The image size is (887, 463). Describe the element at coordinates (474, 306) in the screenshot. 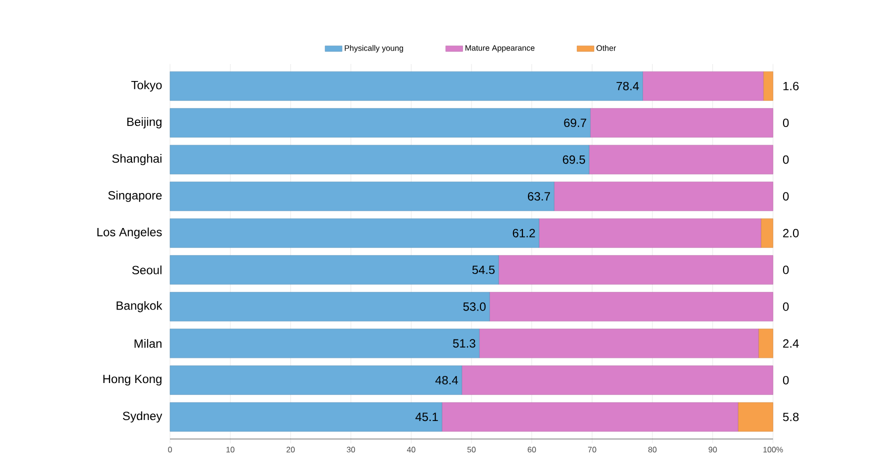

I see `data-label: 53.0` at that location.